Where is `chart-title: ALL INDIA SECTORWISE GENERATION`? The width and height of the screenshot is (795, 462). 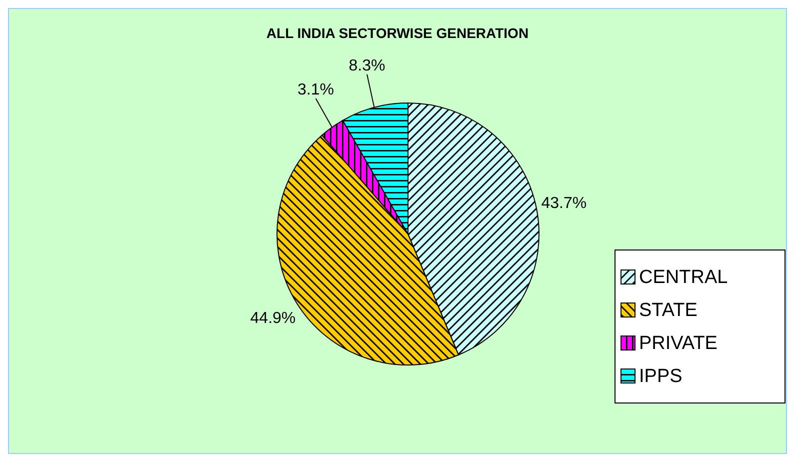
chart-title: ALL INDIA SECTORWISE GENERATION is located at coordinates (397, 33).